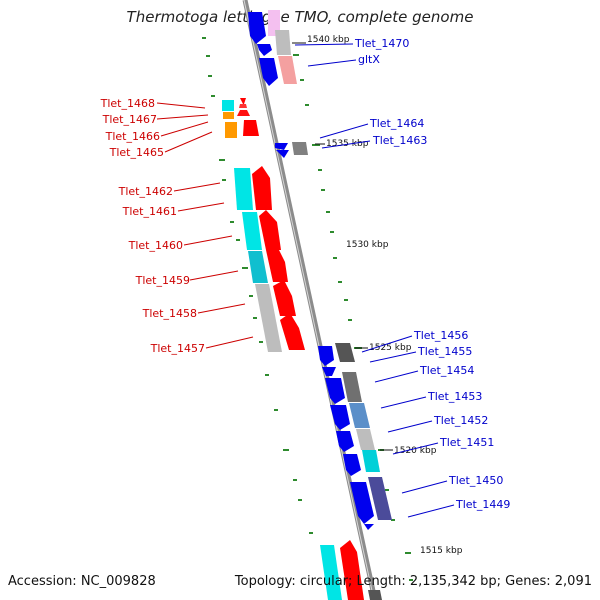  I want to click on gene-label-Tlet_1470: Tlet_1470, so click(381, 43).